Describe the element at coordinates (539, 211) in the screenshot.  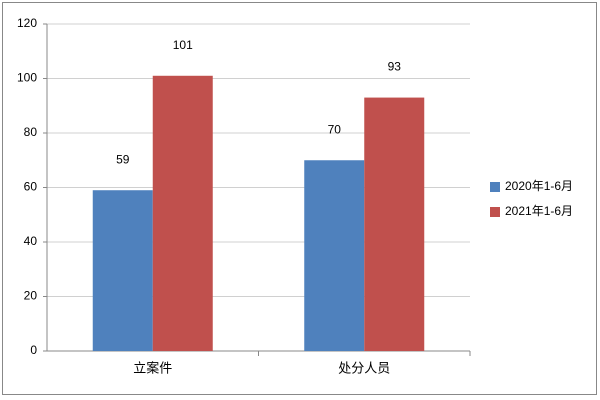
I see `legend-label: 2021年1-6月` at that location.